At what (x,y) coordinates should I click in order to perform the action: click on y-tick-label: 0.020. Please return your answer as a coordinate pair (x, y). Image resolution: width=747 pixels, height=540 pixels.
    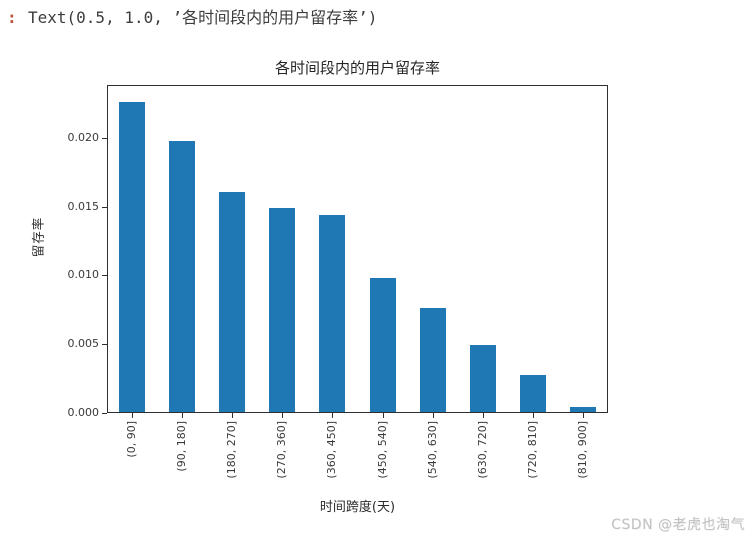
    Looking at the image, I should click on (83, 137).